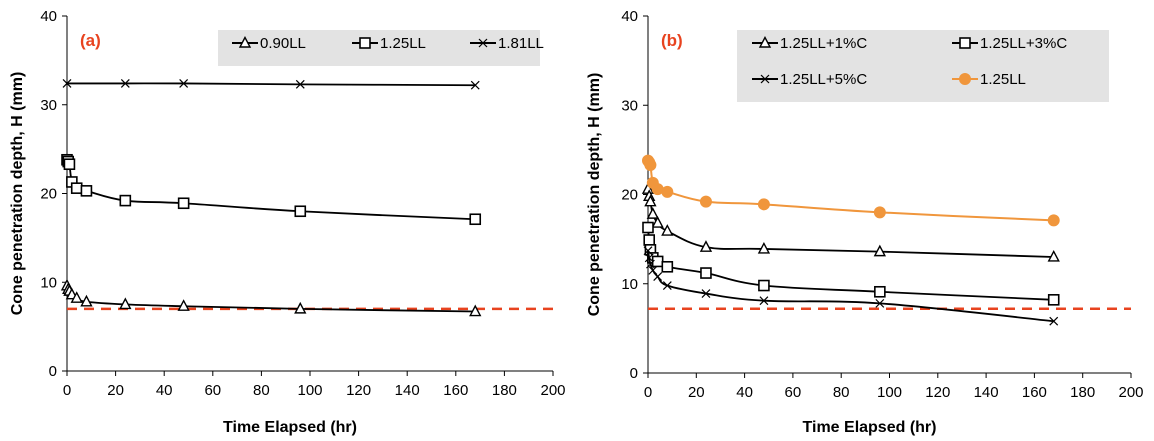  Describe the element at coordinates (271, 297) in the screenshot. I see `series-0.90LL` at that location.